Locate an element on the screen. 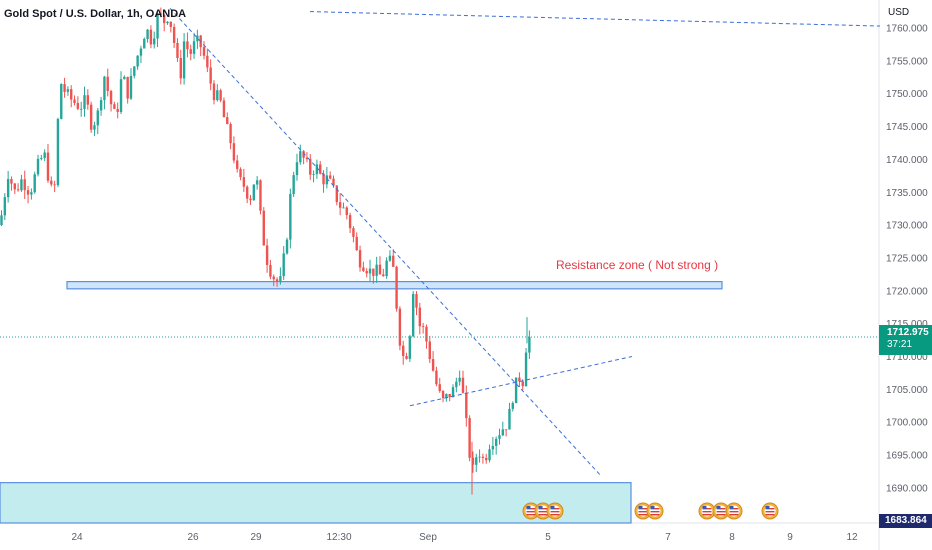  y-tick-label: 1745.000 is located at coordinates (907, 127).